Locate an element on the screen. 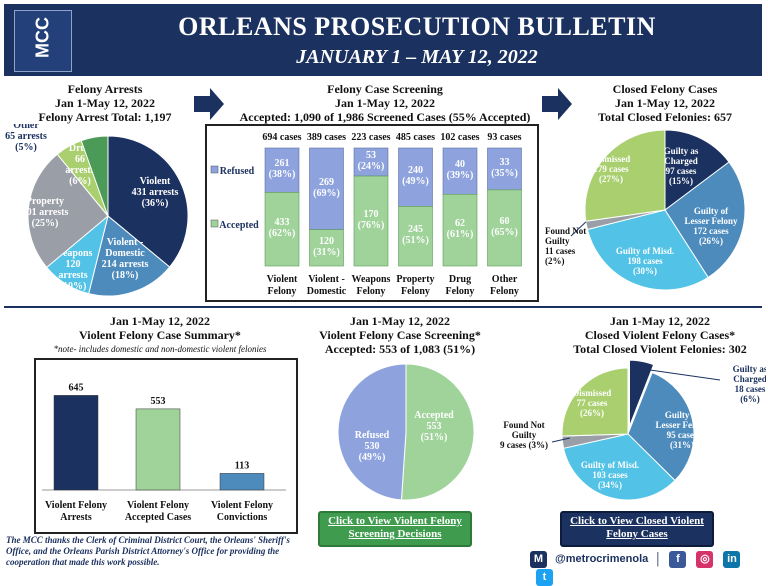 The image size is (768, 586). pie-label: Other 65 arrests (5%) is located at coordinates (26, 138).